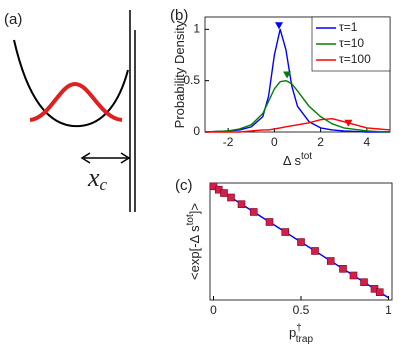  What do you see at coordinates (320, 142) in the screenshot?
I see `x-tick-label: 2` at bounding box center [320, 142].